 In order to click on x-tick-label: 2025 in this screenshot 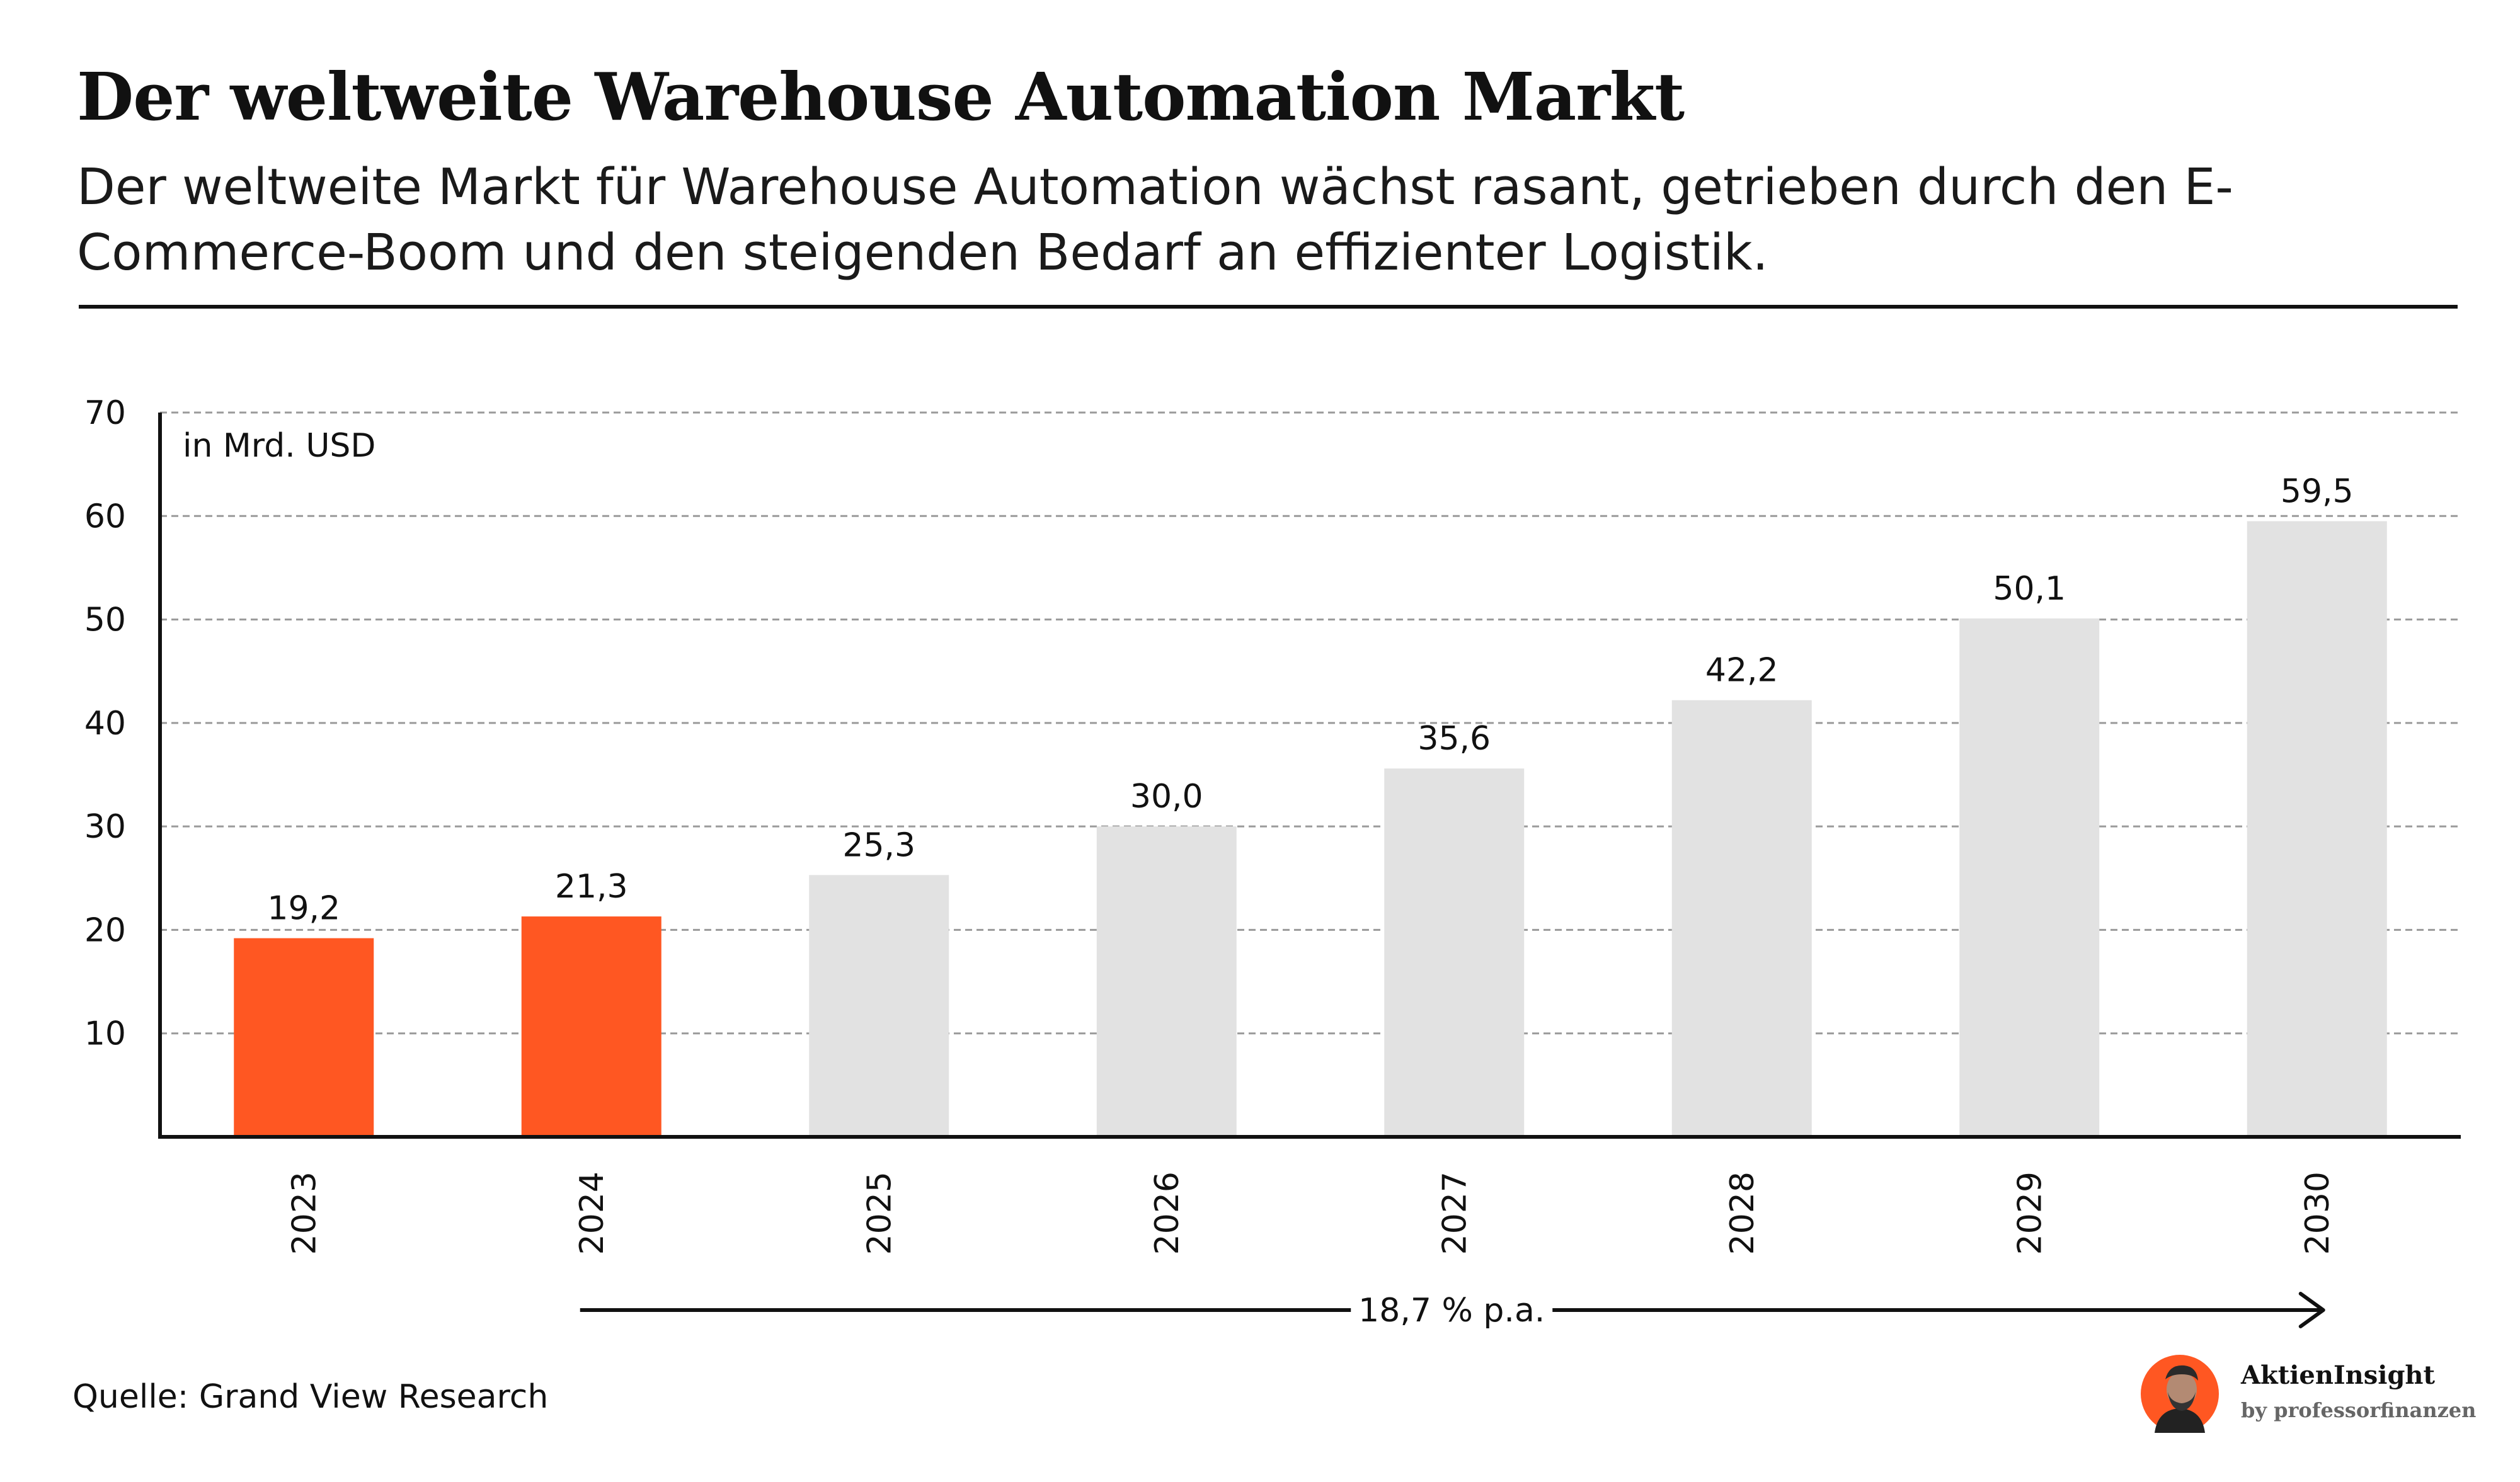, I will do `click(879, 1213)`.